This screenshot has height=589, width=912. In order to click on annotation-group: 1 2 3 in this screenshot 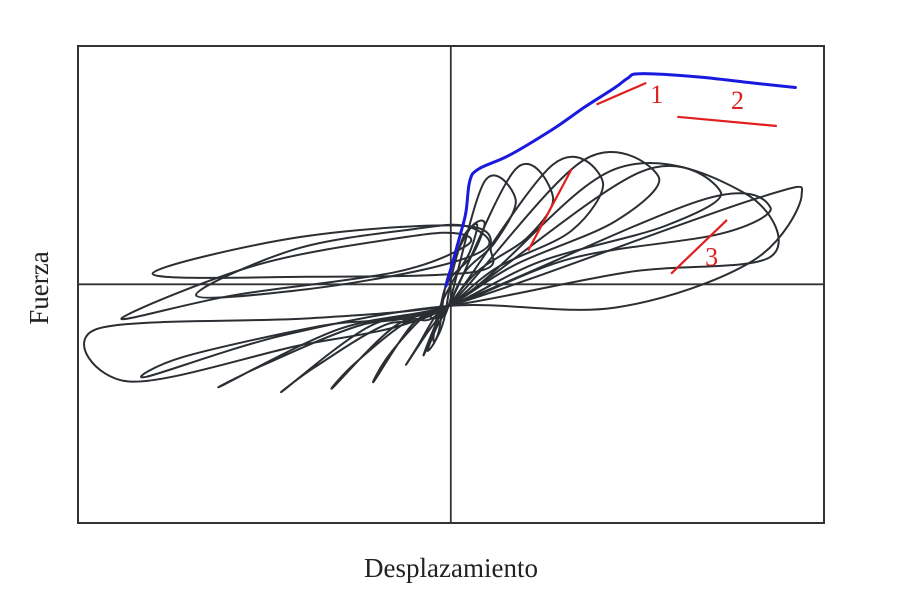, I will do `click(652, 177)`.